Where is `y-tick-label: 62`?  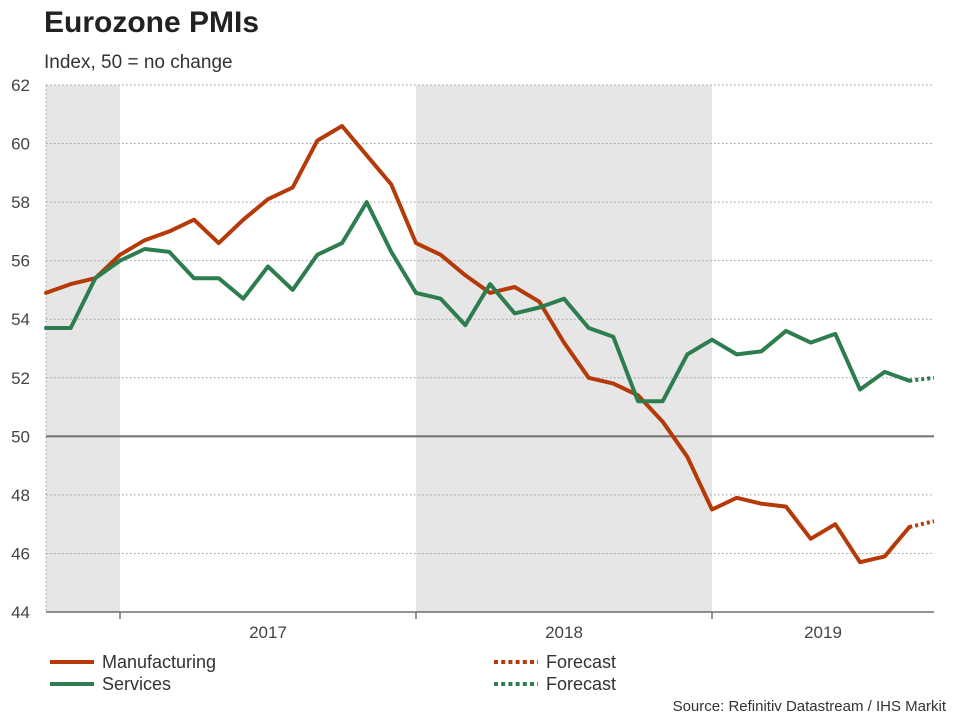
y-tick-label: 62 is located at coordinates (20, 85).